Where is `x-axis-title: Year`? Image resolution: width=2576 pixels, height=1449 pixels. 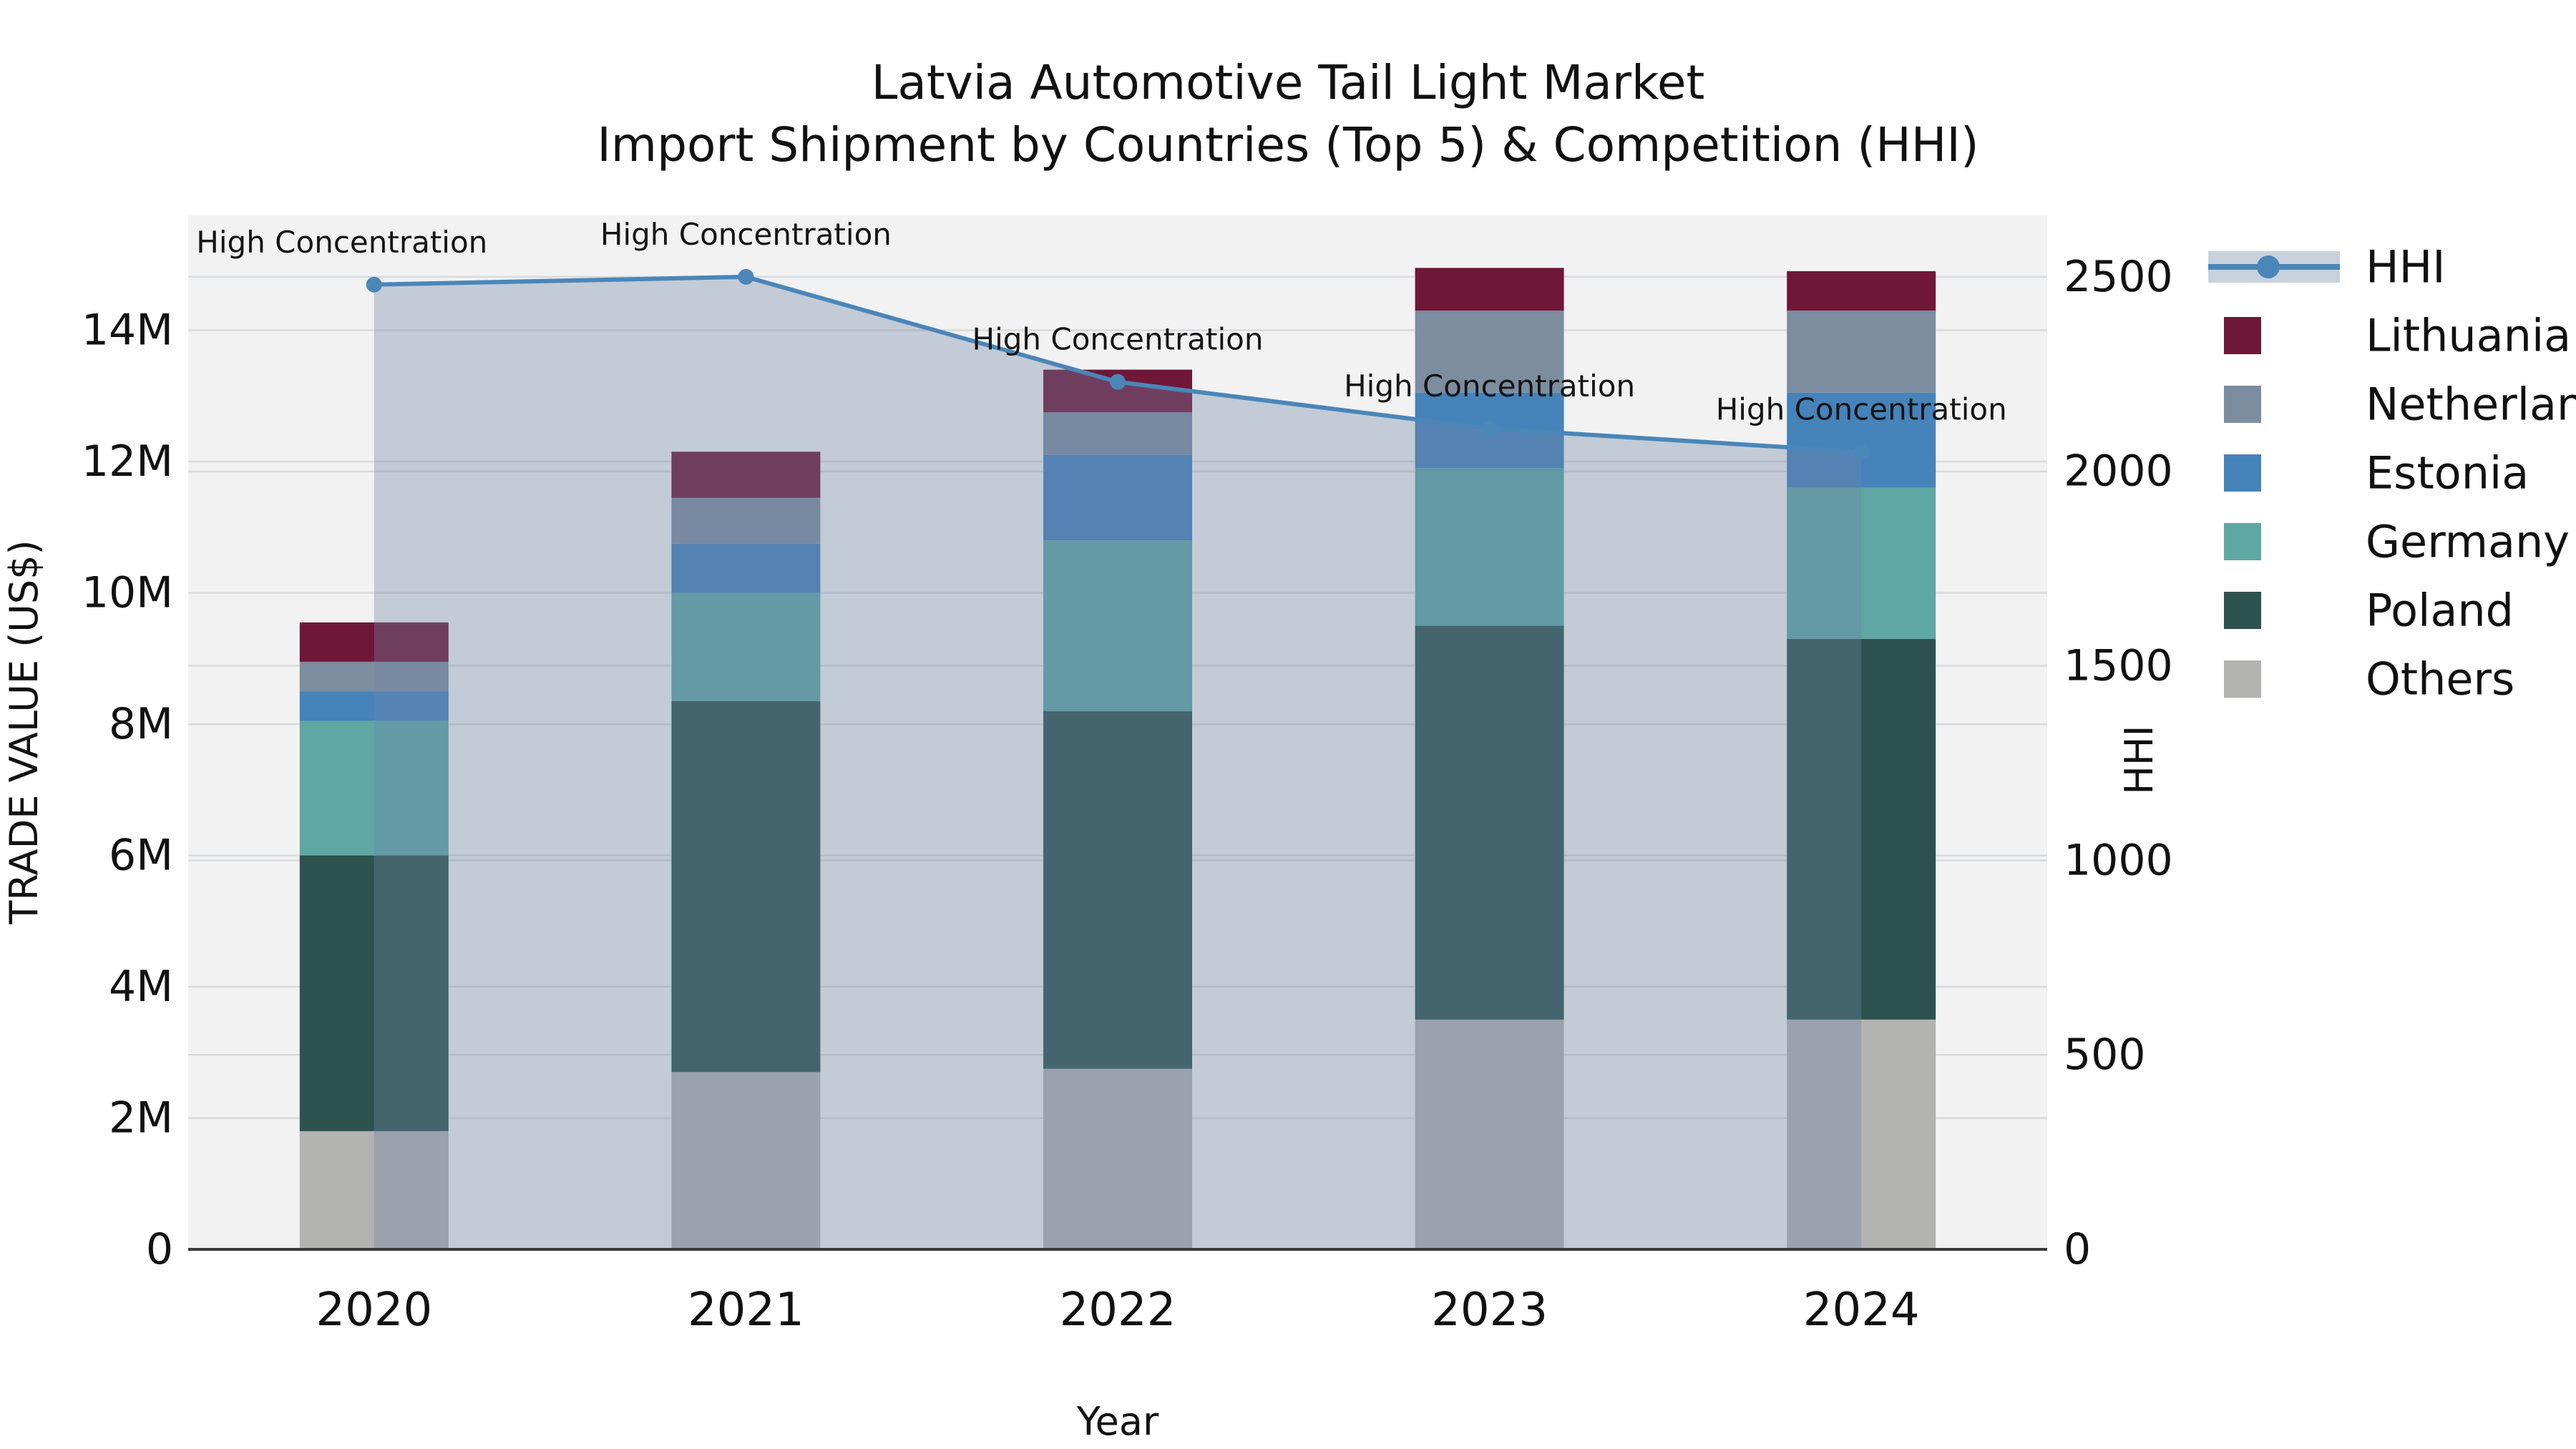 x-axis-title: Year is located at coordinates (1117, 1421).